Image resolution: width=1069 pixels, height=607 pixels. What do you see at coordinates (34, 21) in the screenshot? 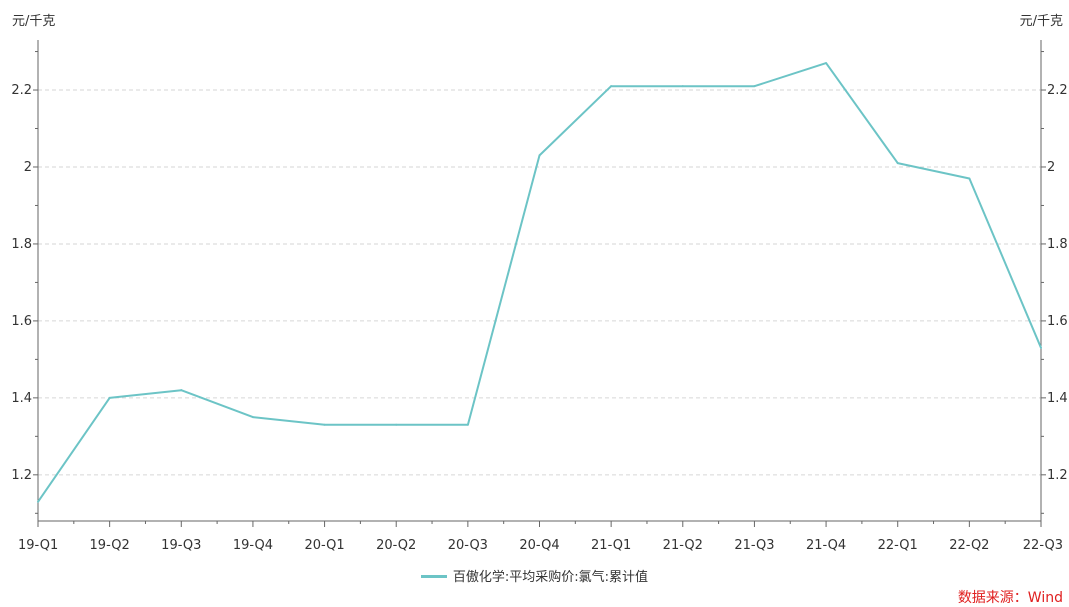
I see `left-axis-unit: 元/千克` at bounding box center [34, 21].